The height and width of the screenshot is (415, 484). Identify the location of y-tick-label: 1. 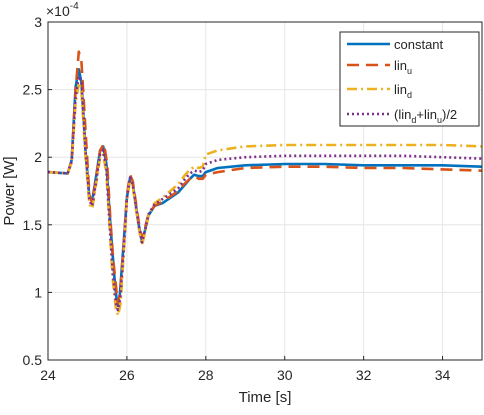
(38, 292).